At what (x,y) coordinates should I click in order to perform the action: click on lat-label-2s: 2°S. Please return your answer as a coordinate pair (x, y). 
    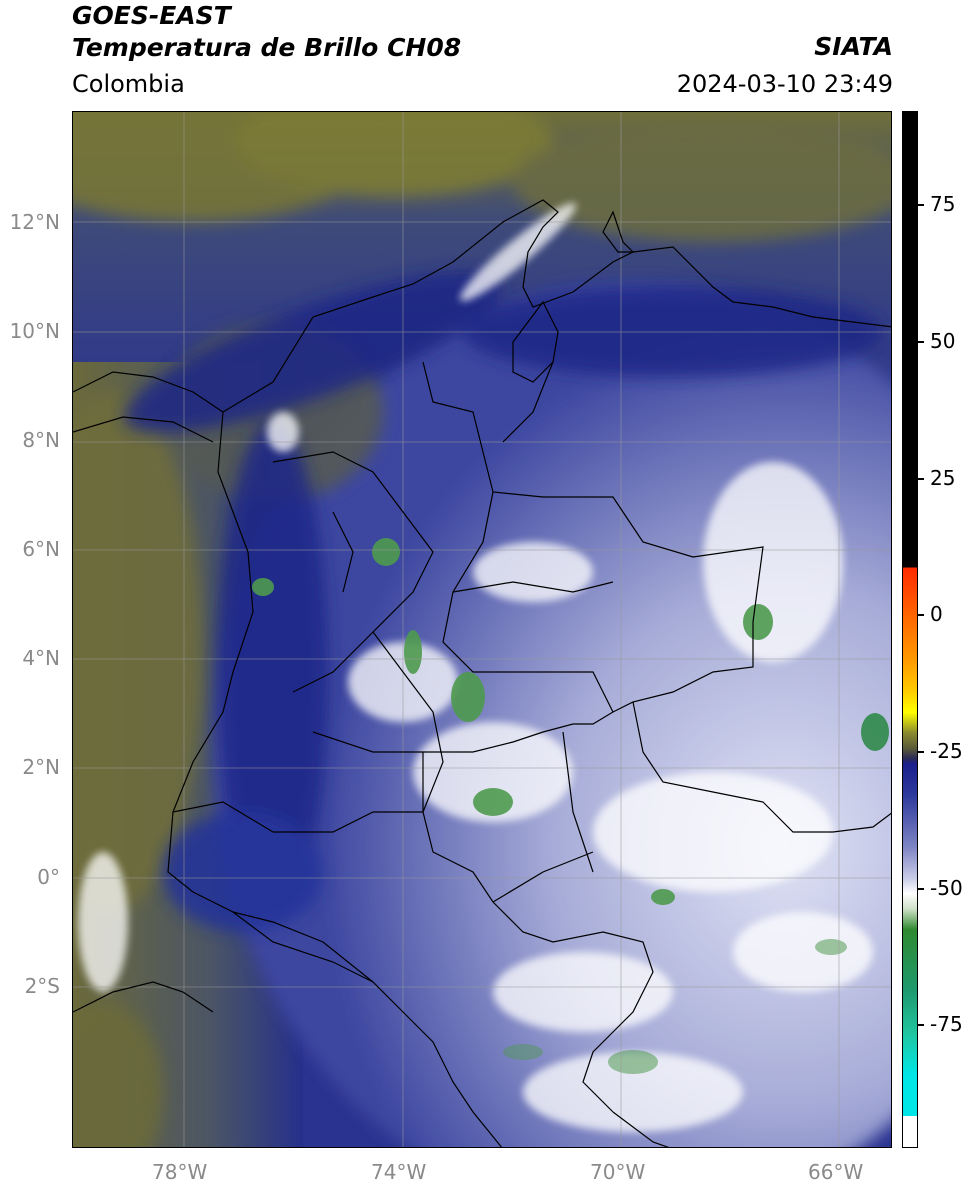
    Looking at the image, I should click on (42, 986).